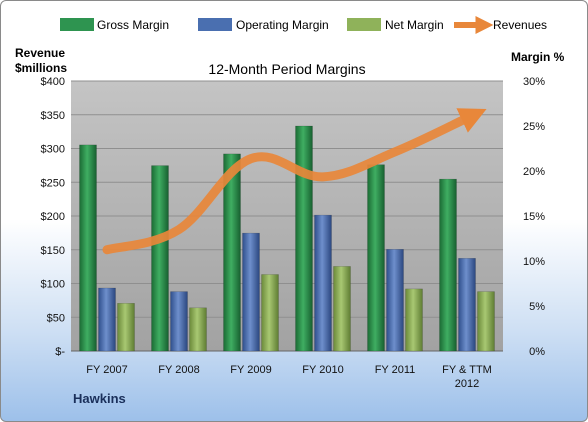  I want to click on x-tick-label: 2012, so click(467, 384).